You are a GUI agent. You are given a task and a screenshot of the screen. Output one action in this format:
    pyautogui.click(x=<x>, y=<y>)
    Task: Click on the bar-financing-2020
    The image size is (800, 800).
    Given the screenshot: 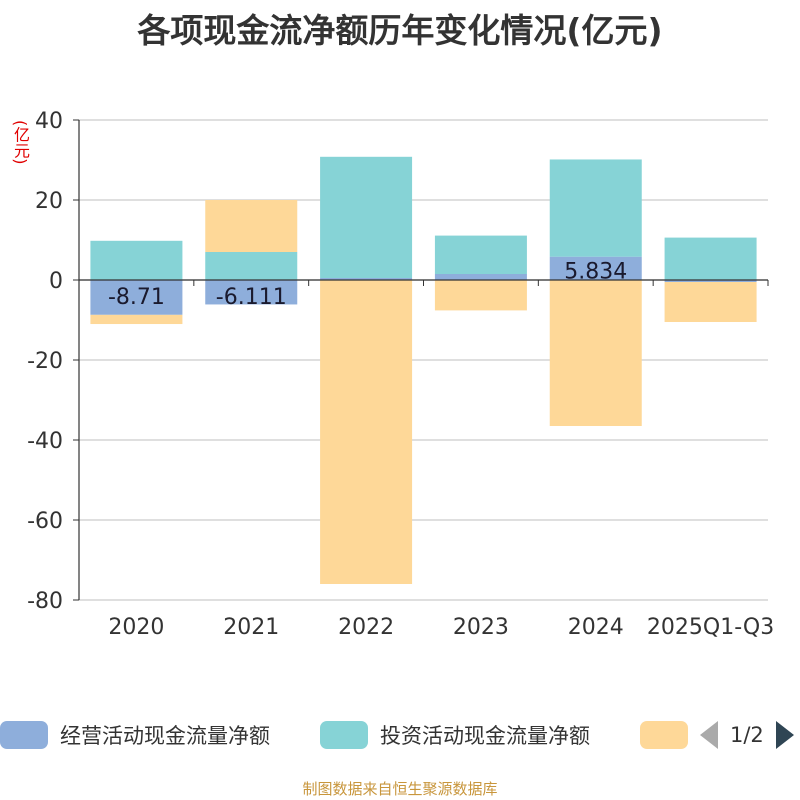 What is the action you would take?
    pyautogui.click(x=136, y=319)
    